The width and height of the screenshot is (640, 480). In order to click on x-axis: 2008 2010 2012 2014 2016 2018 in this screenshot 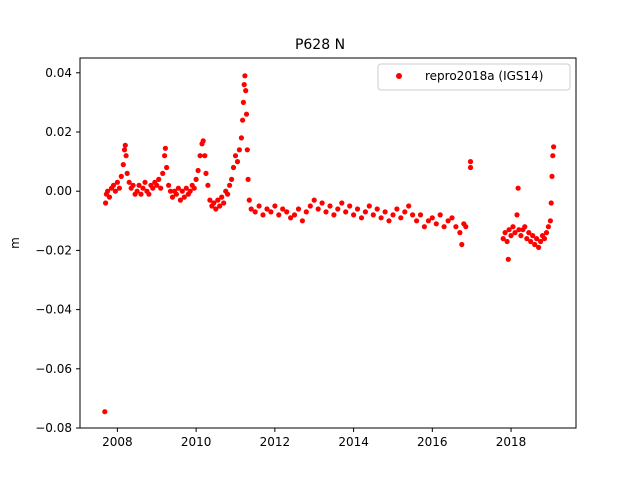, I will do `click(314, 438)`.